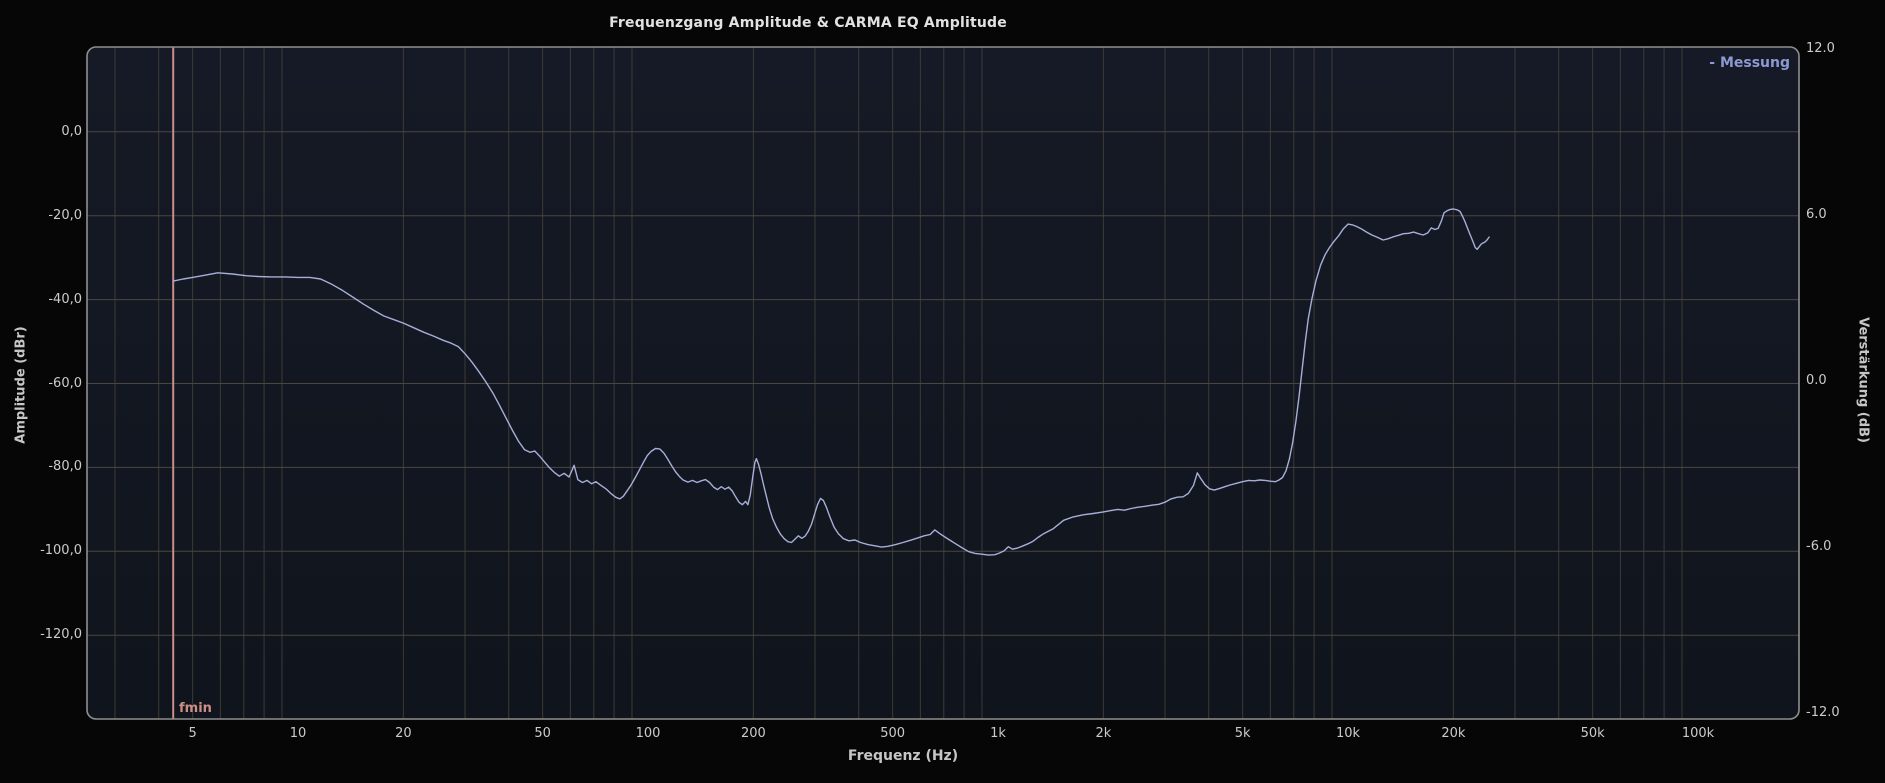 The height and width of the screenshot is (783, 1885). I want to click on right-axis-title: Verstärkung (dB), so click(1863, 380).